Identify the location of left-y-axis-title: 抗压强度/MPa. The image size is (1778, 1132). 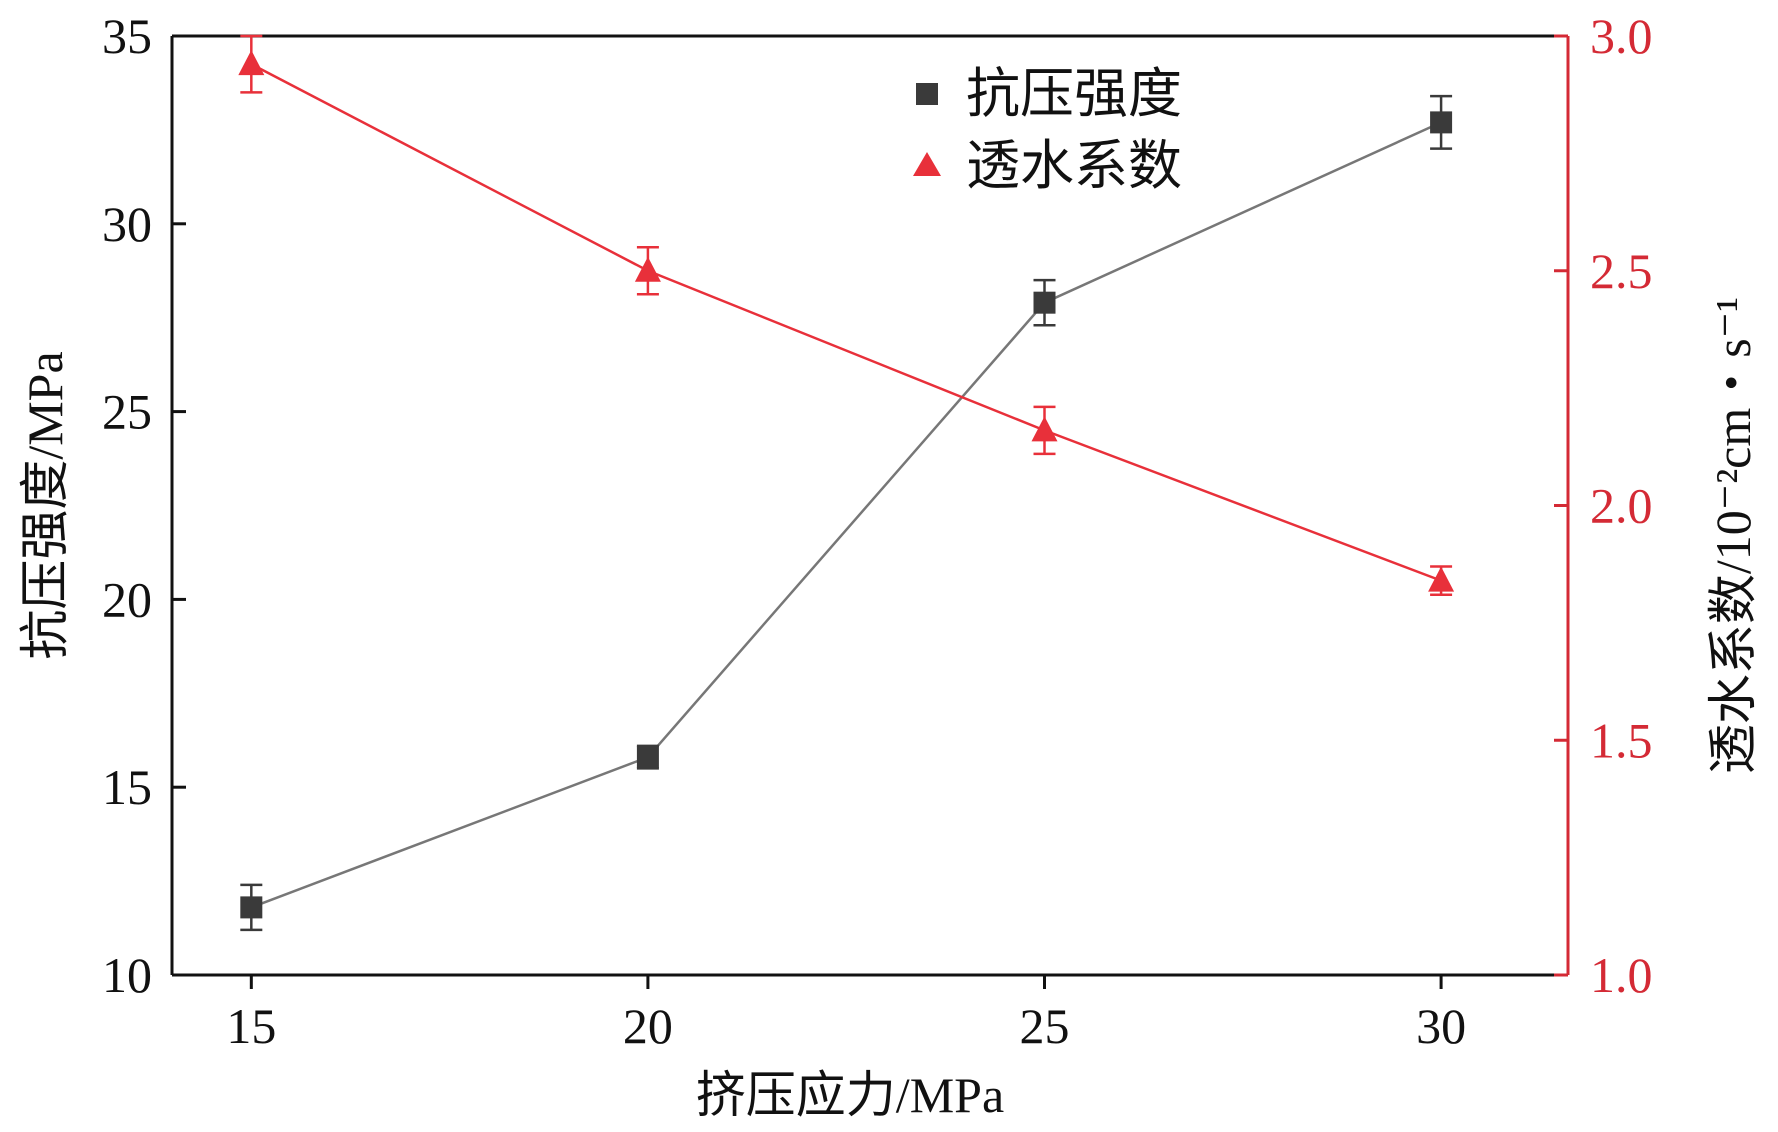
(45, 505).